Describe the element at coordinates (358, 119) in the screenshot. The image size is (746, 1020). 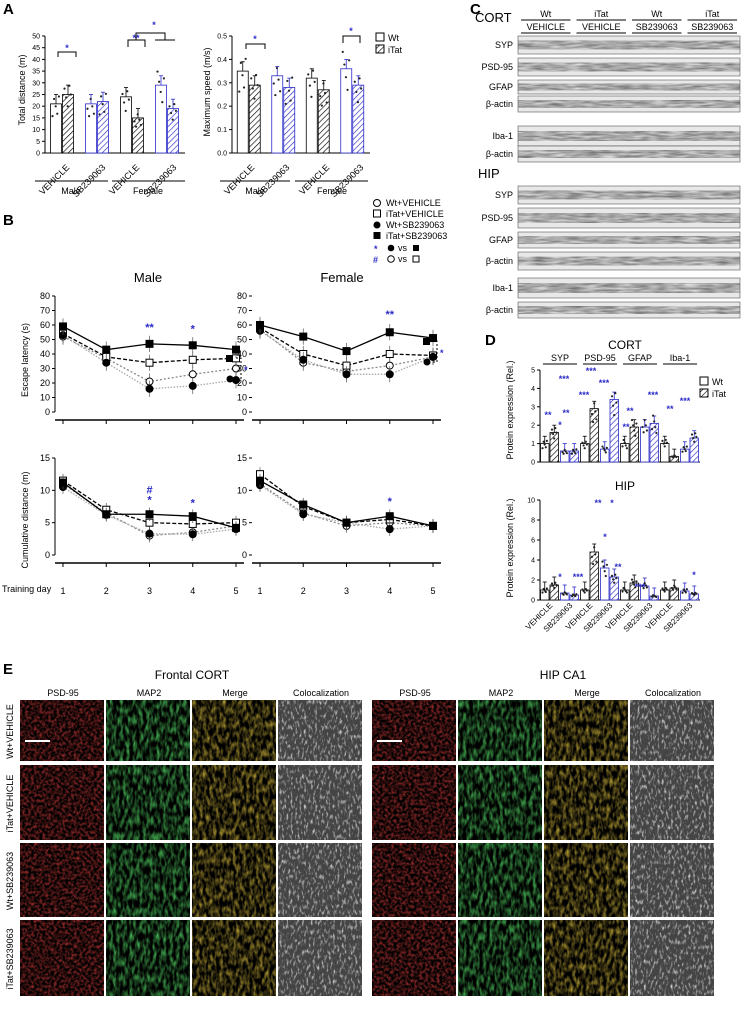
I see `a-speed-bar-itat` at that location.